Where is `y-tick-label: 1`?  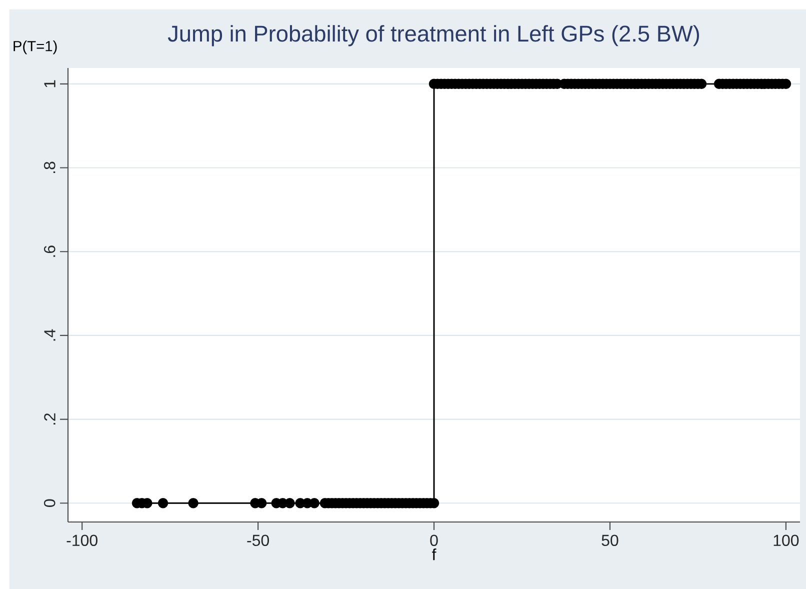
y-tick-label: 1 is located at coordinates (50, 84).